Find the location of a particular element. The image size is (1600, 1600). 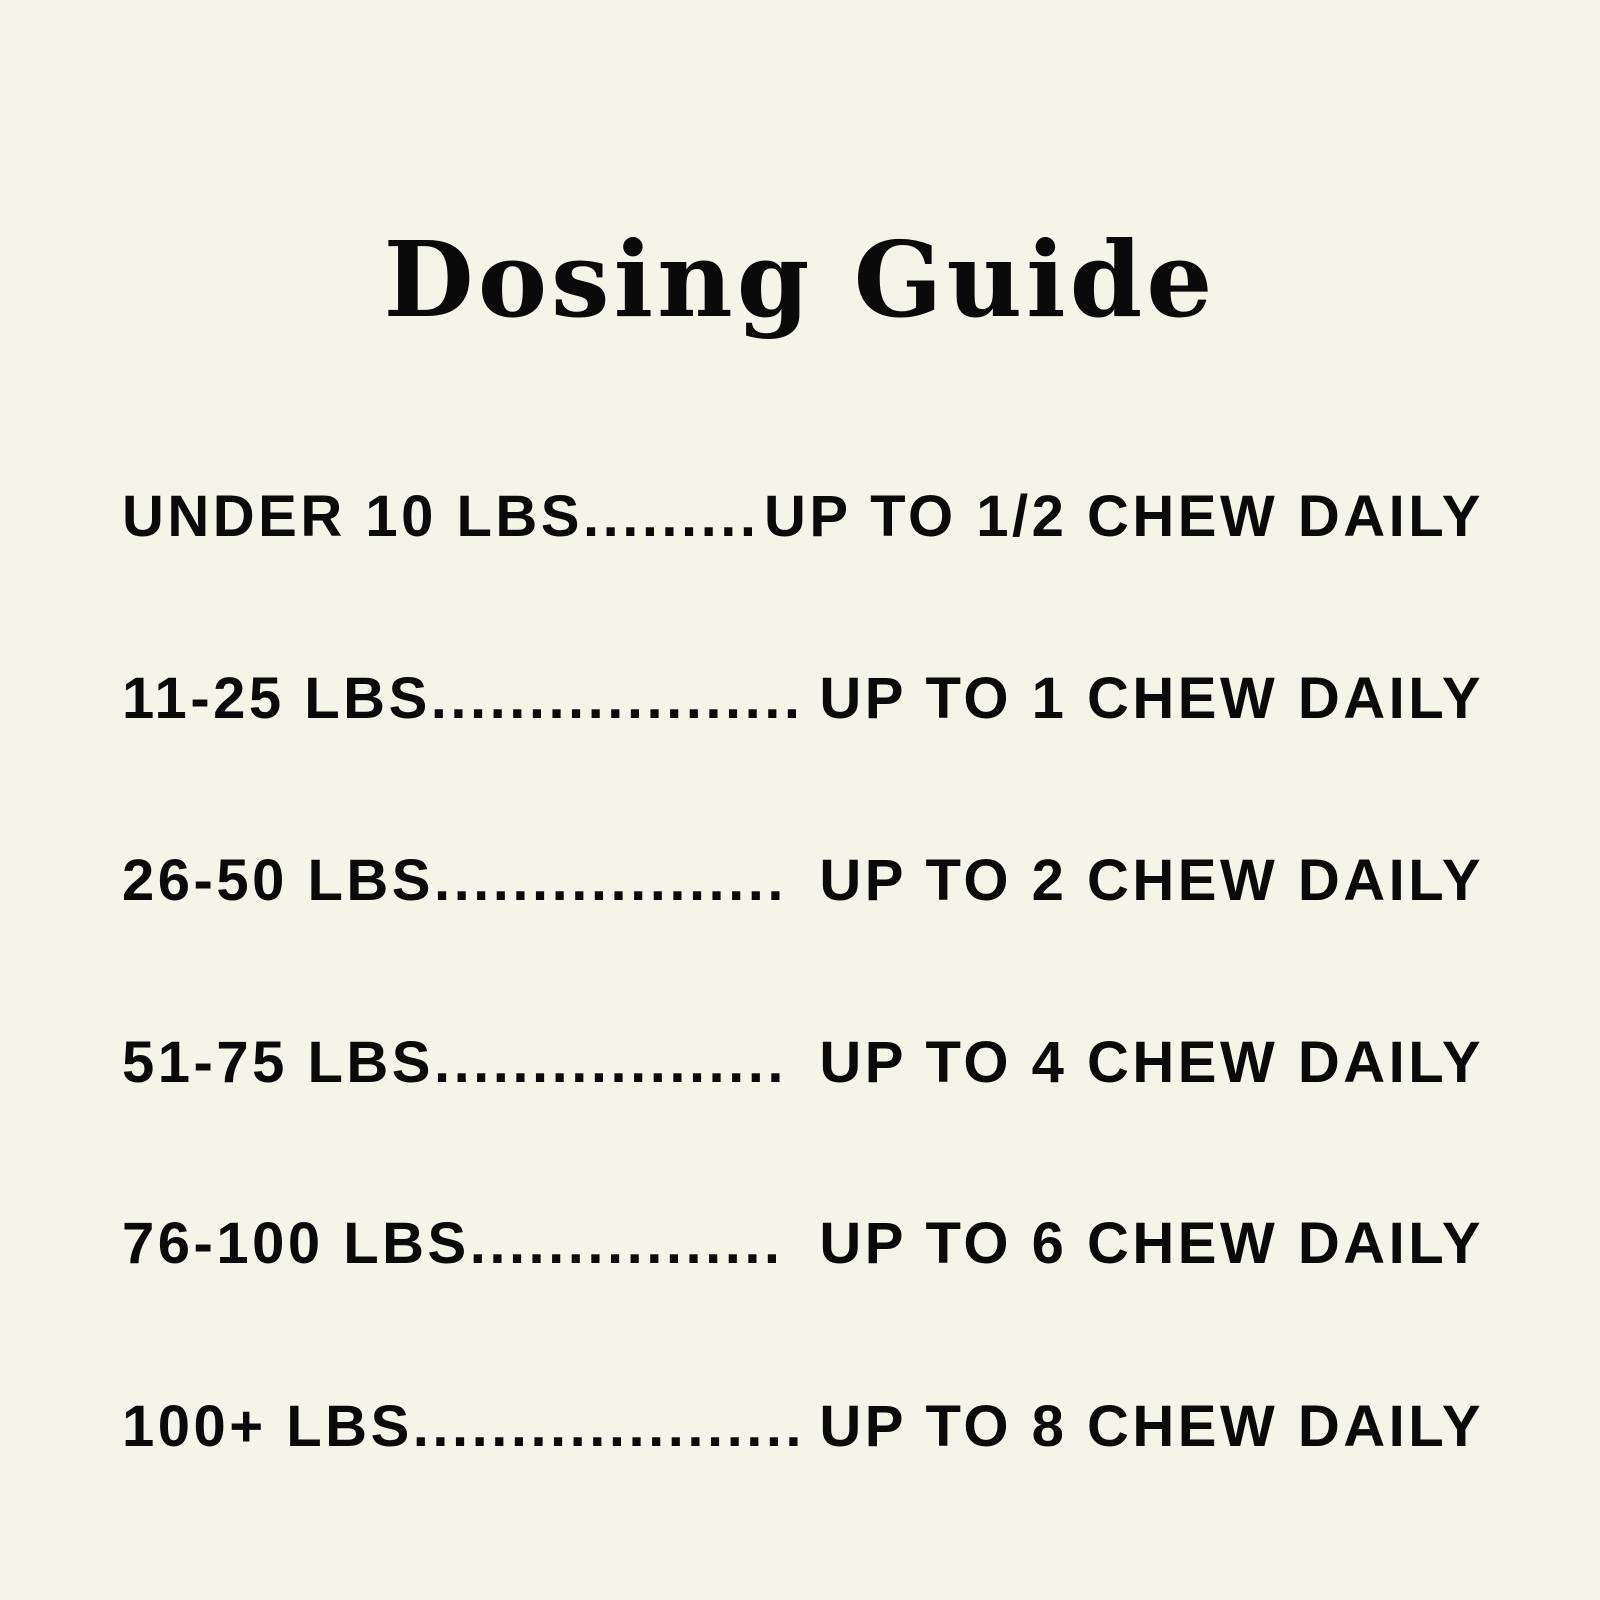

dose-amount: UP TO 8 CHEW DAILY is located at coordinates (1151, 1426).